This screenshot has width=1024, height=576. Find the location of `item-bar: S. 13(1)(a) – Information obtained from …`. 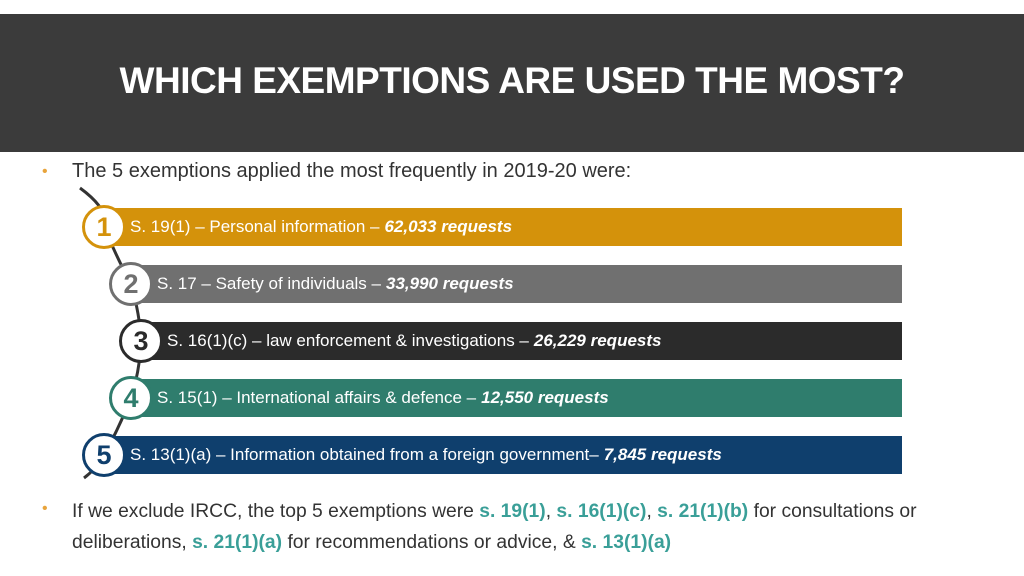

item-bar: S. 13(1)(a) – Information obtained from … is located at coordinates (501, 455).